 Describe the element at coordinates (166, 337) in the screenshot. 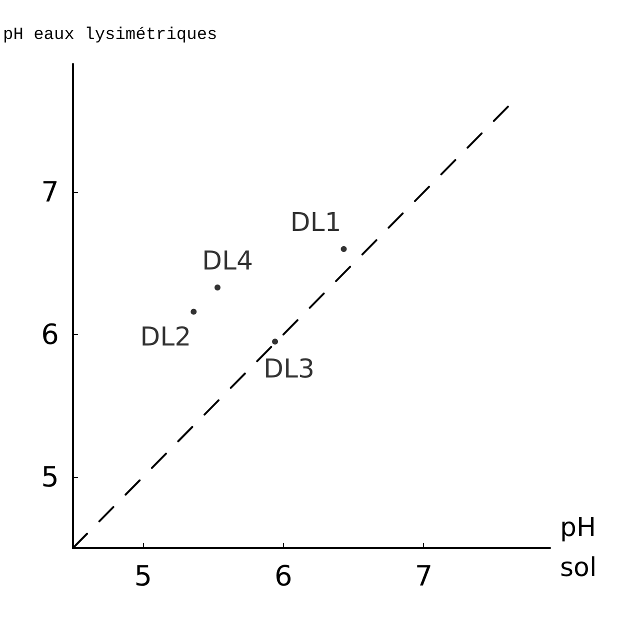

I see `annotation: DL2` at that location.